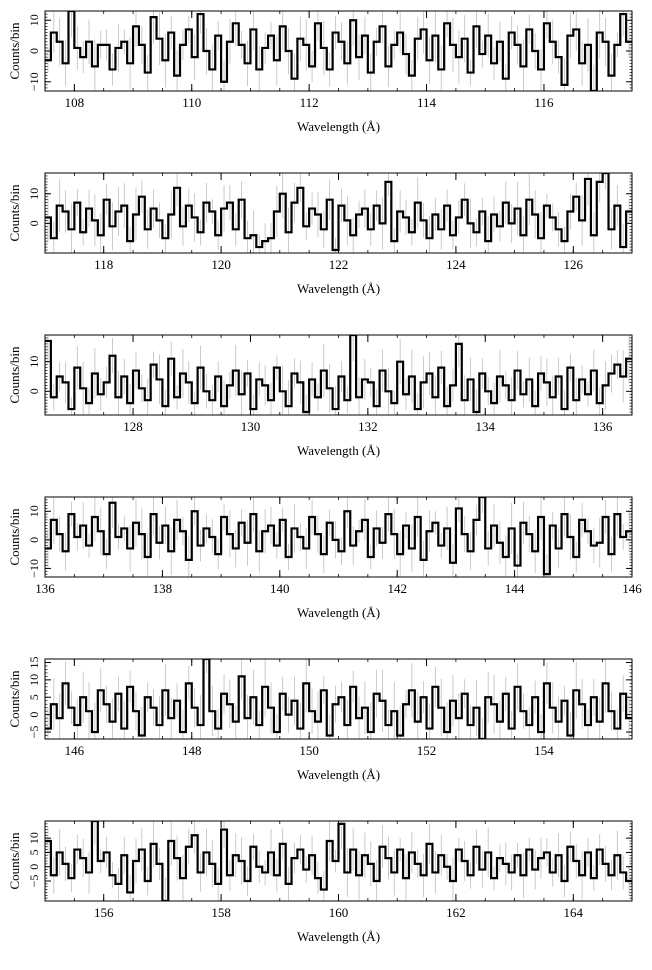  What do you see at coordinates (103, 264) in the screenshot?
I see `x-tick-label: 118` at bounding box center [103, 264].